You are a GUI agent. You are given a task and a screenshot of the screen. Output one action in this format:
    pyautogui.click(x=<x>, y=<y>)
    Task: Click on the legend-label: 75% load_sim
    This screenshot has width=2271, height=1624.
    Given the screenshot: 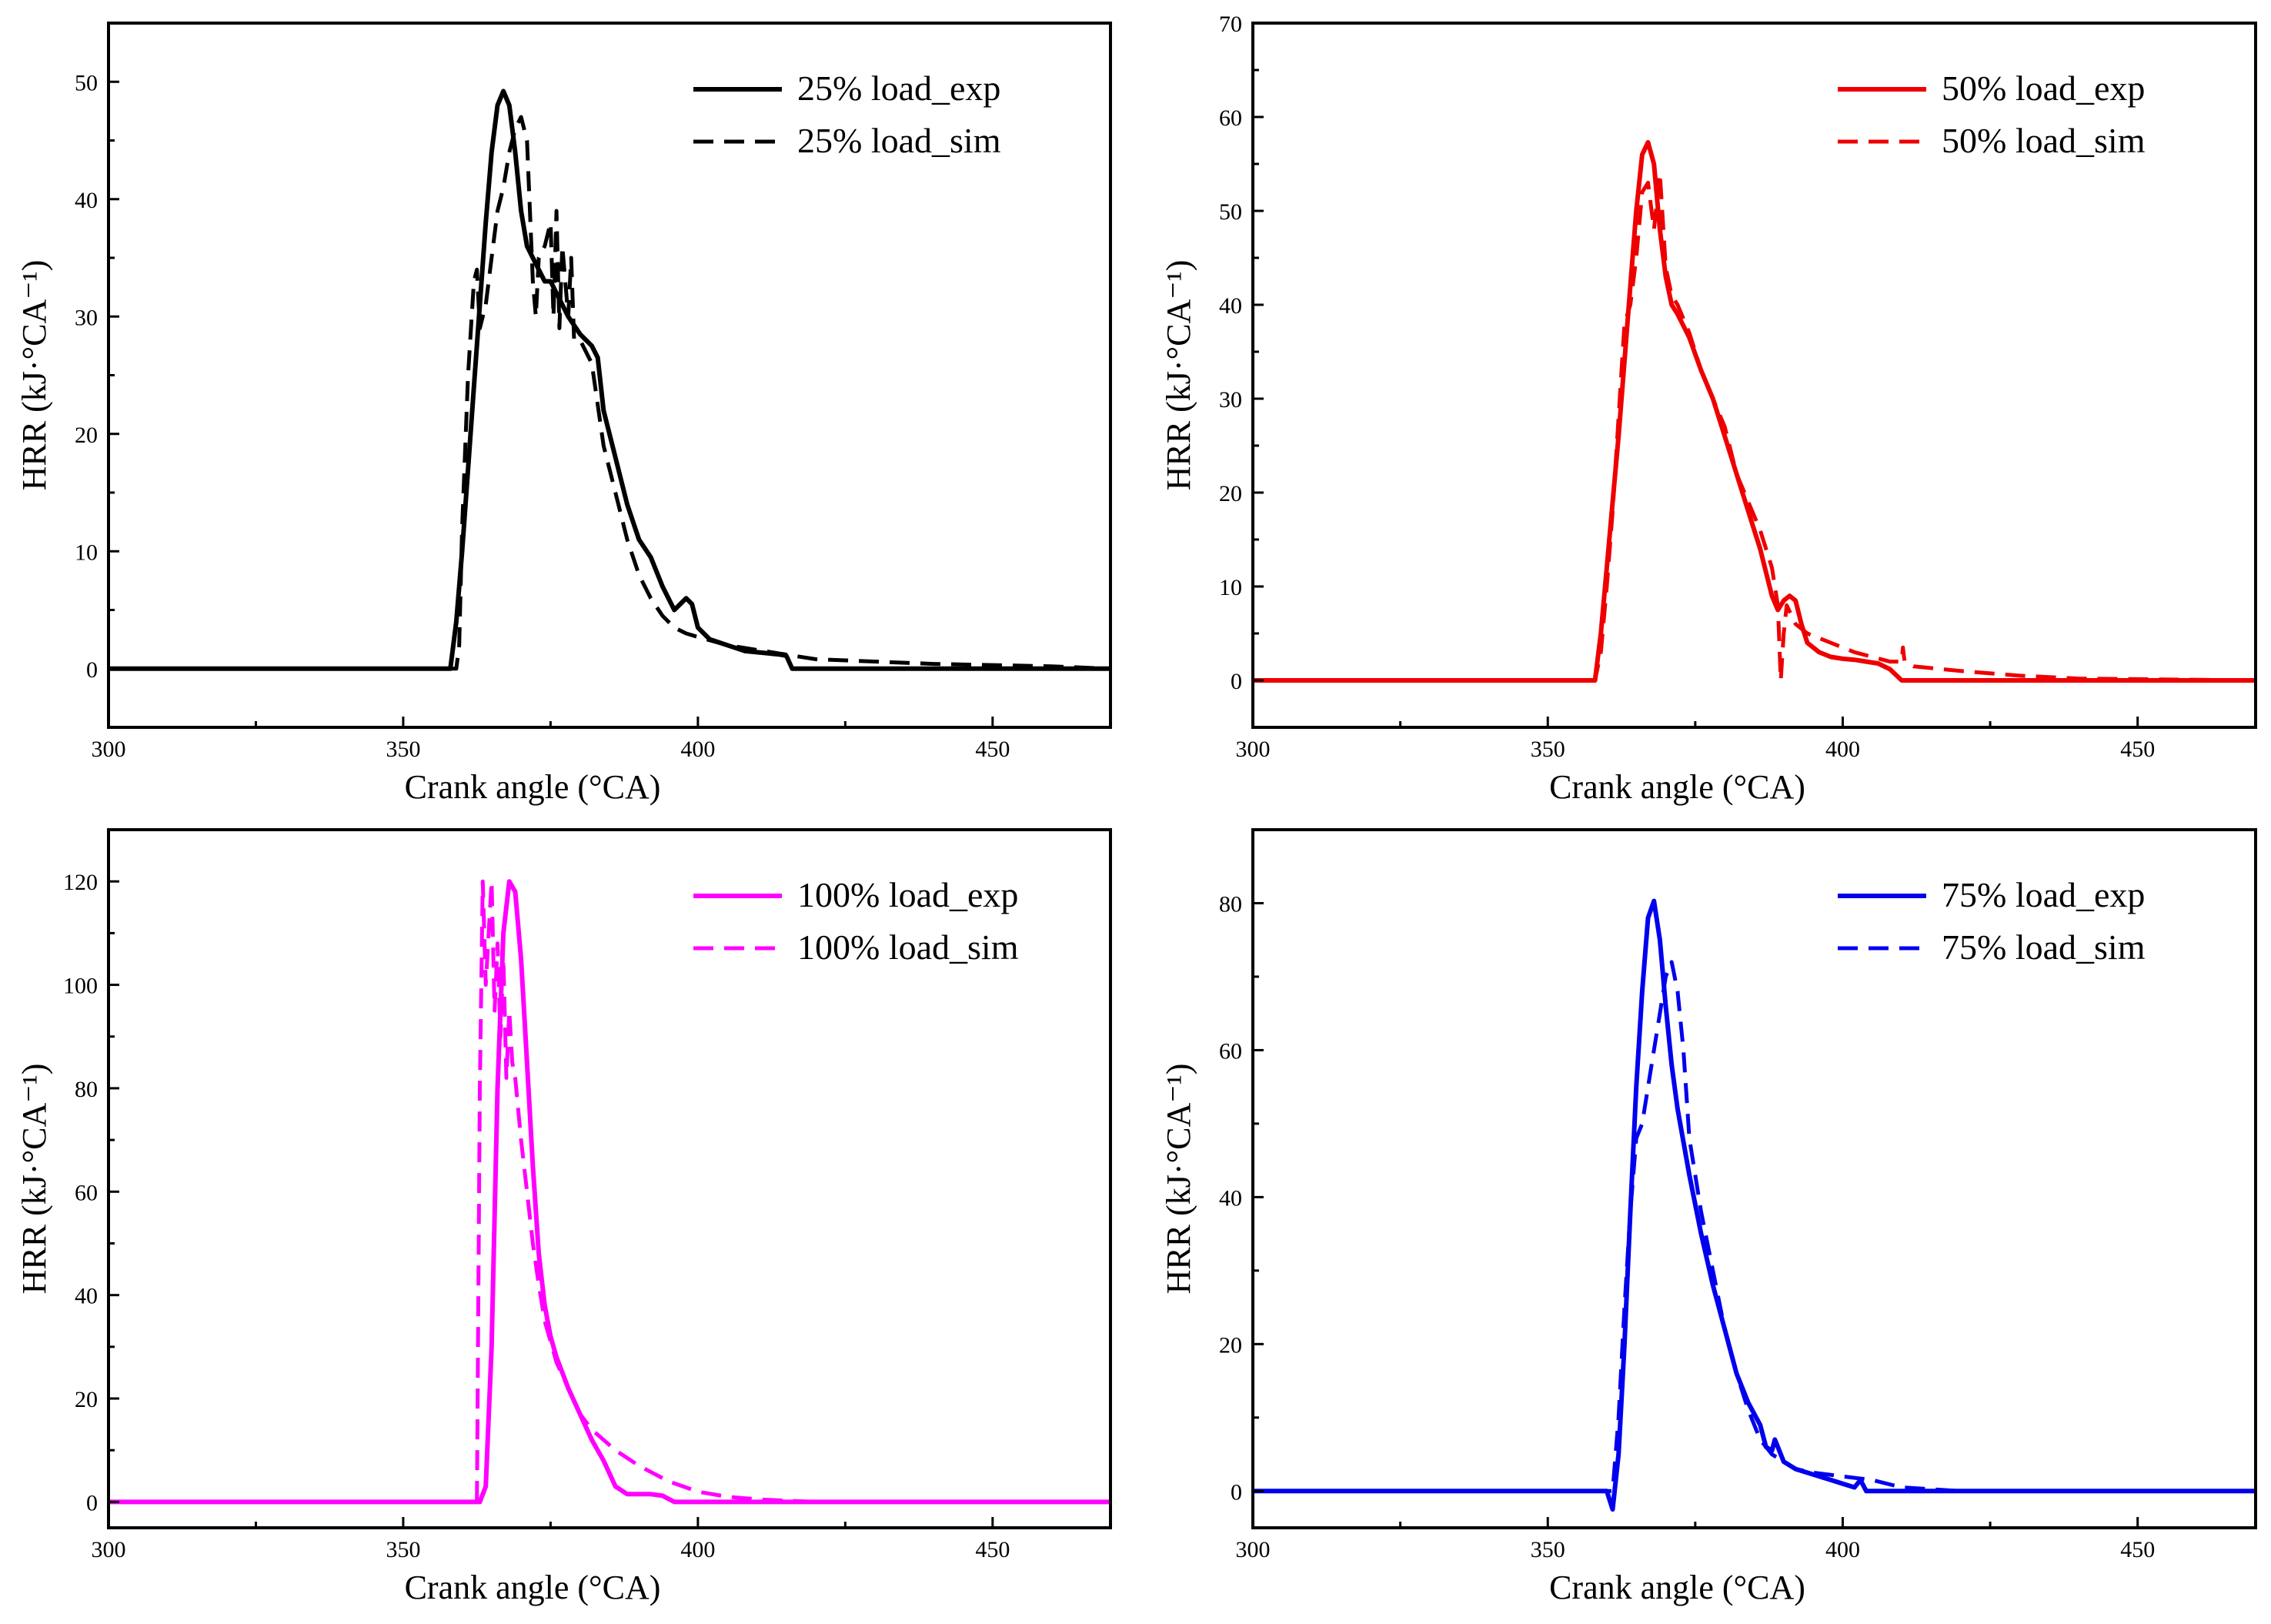 What is the action you would take?
    pyautogui.click(x=2044, y=947)
    